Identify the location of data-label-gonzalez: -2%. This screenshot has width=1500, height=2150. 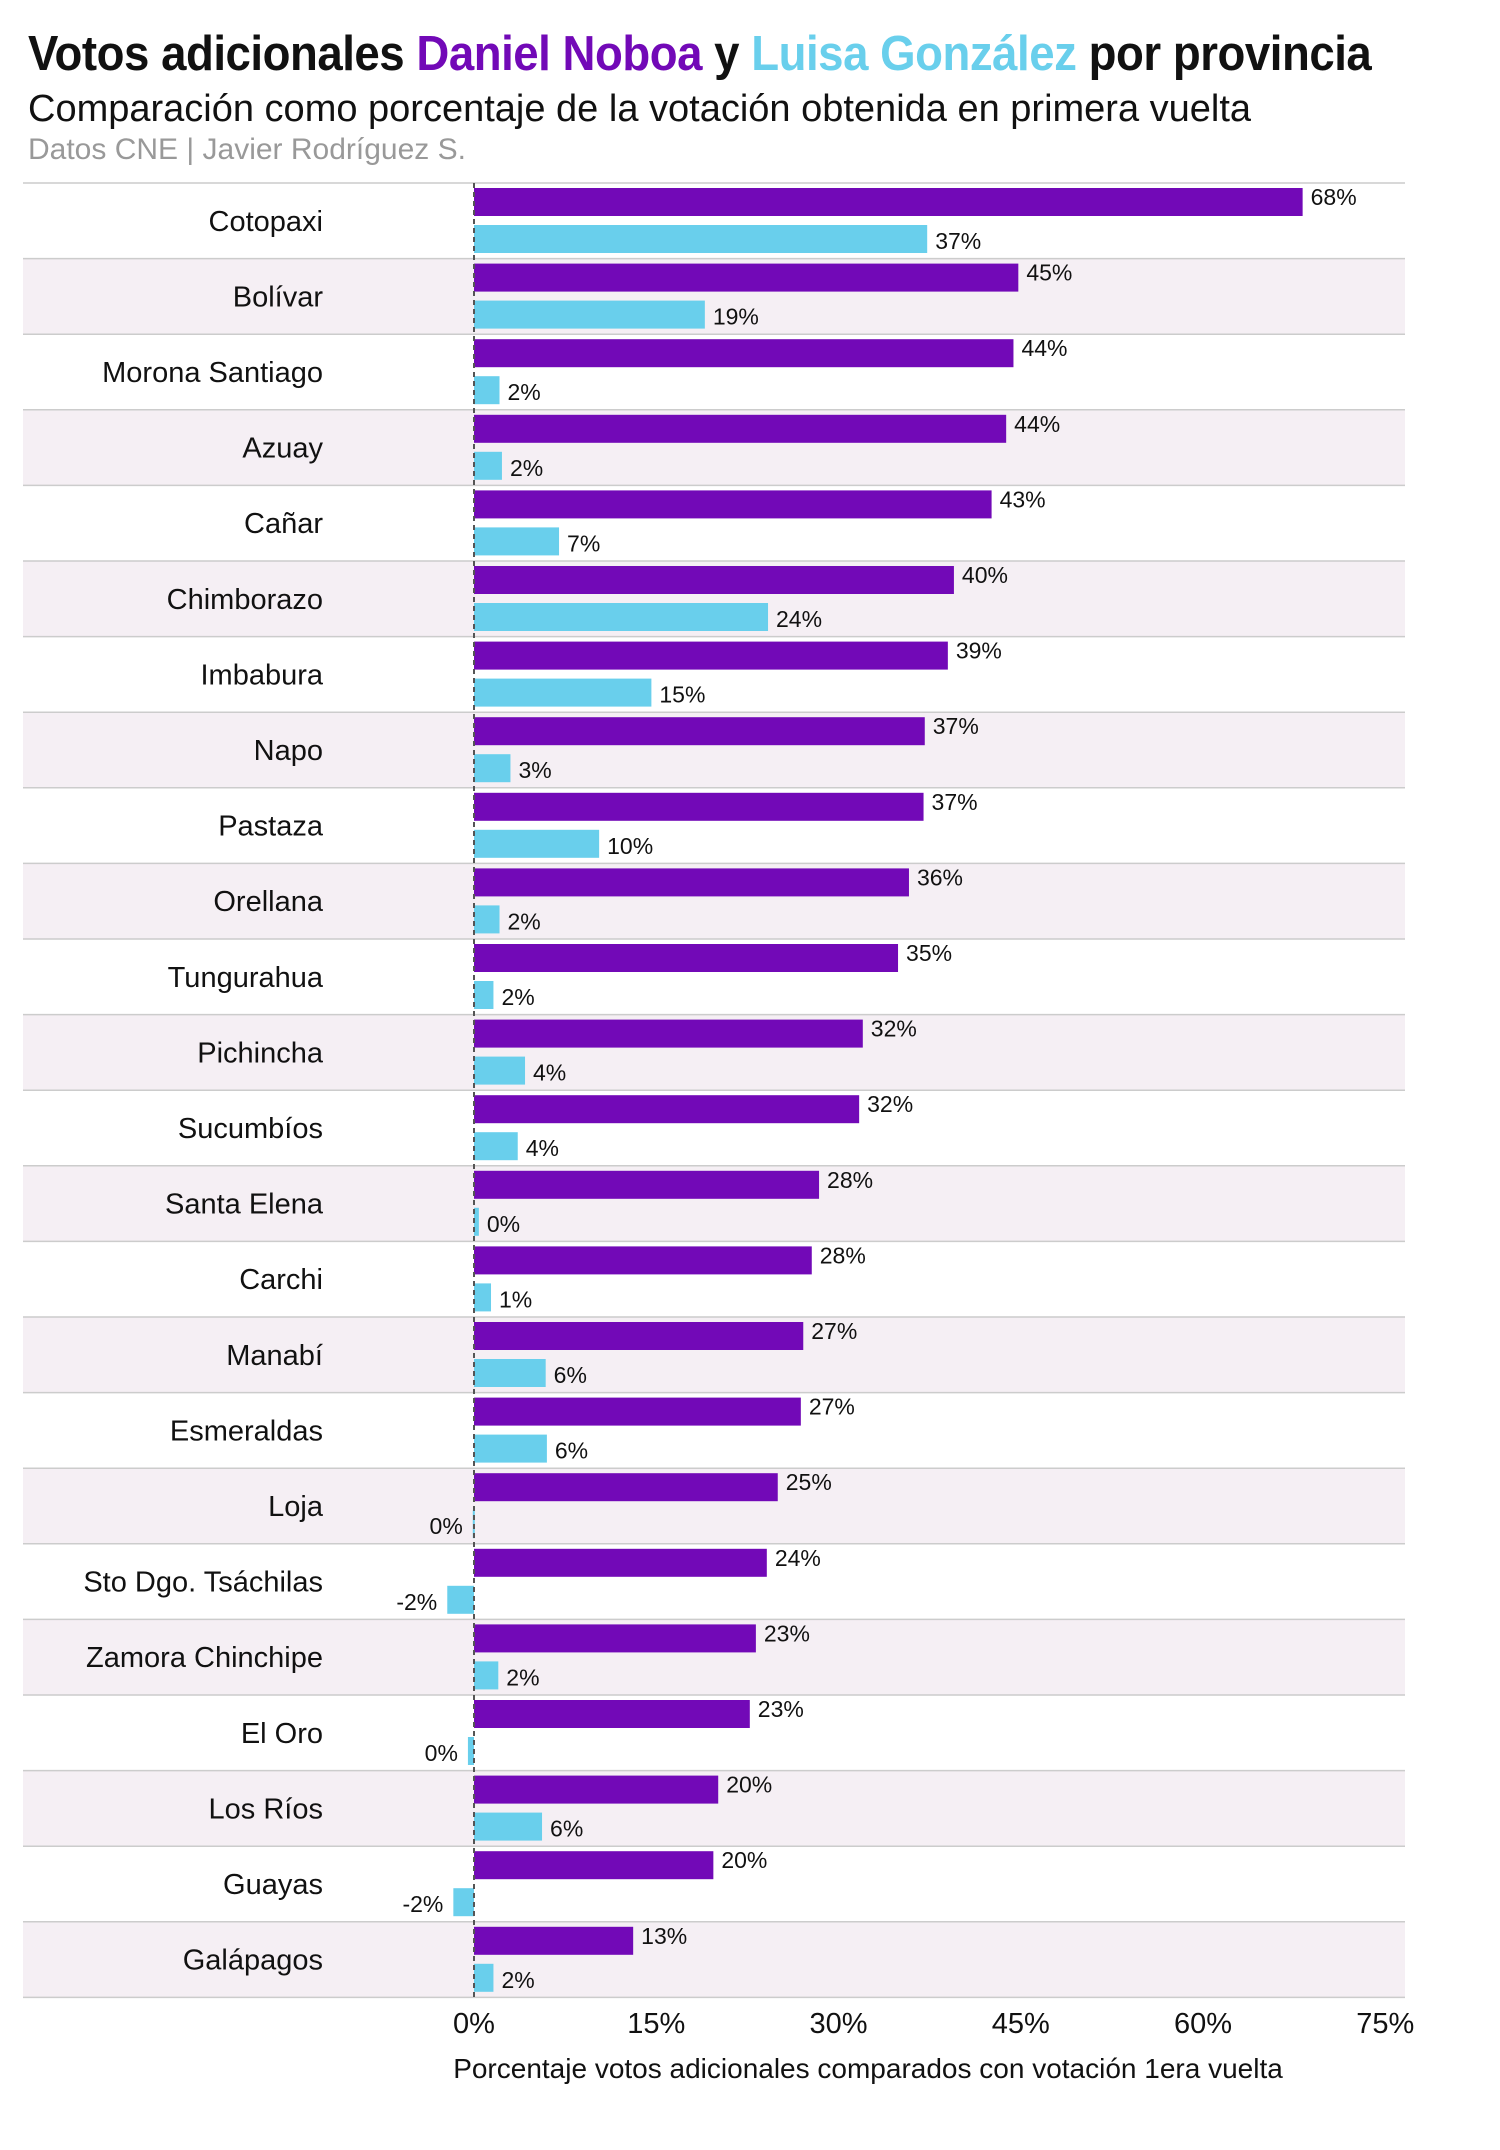
(422, 1904).